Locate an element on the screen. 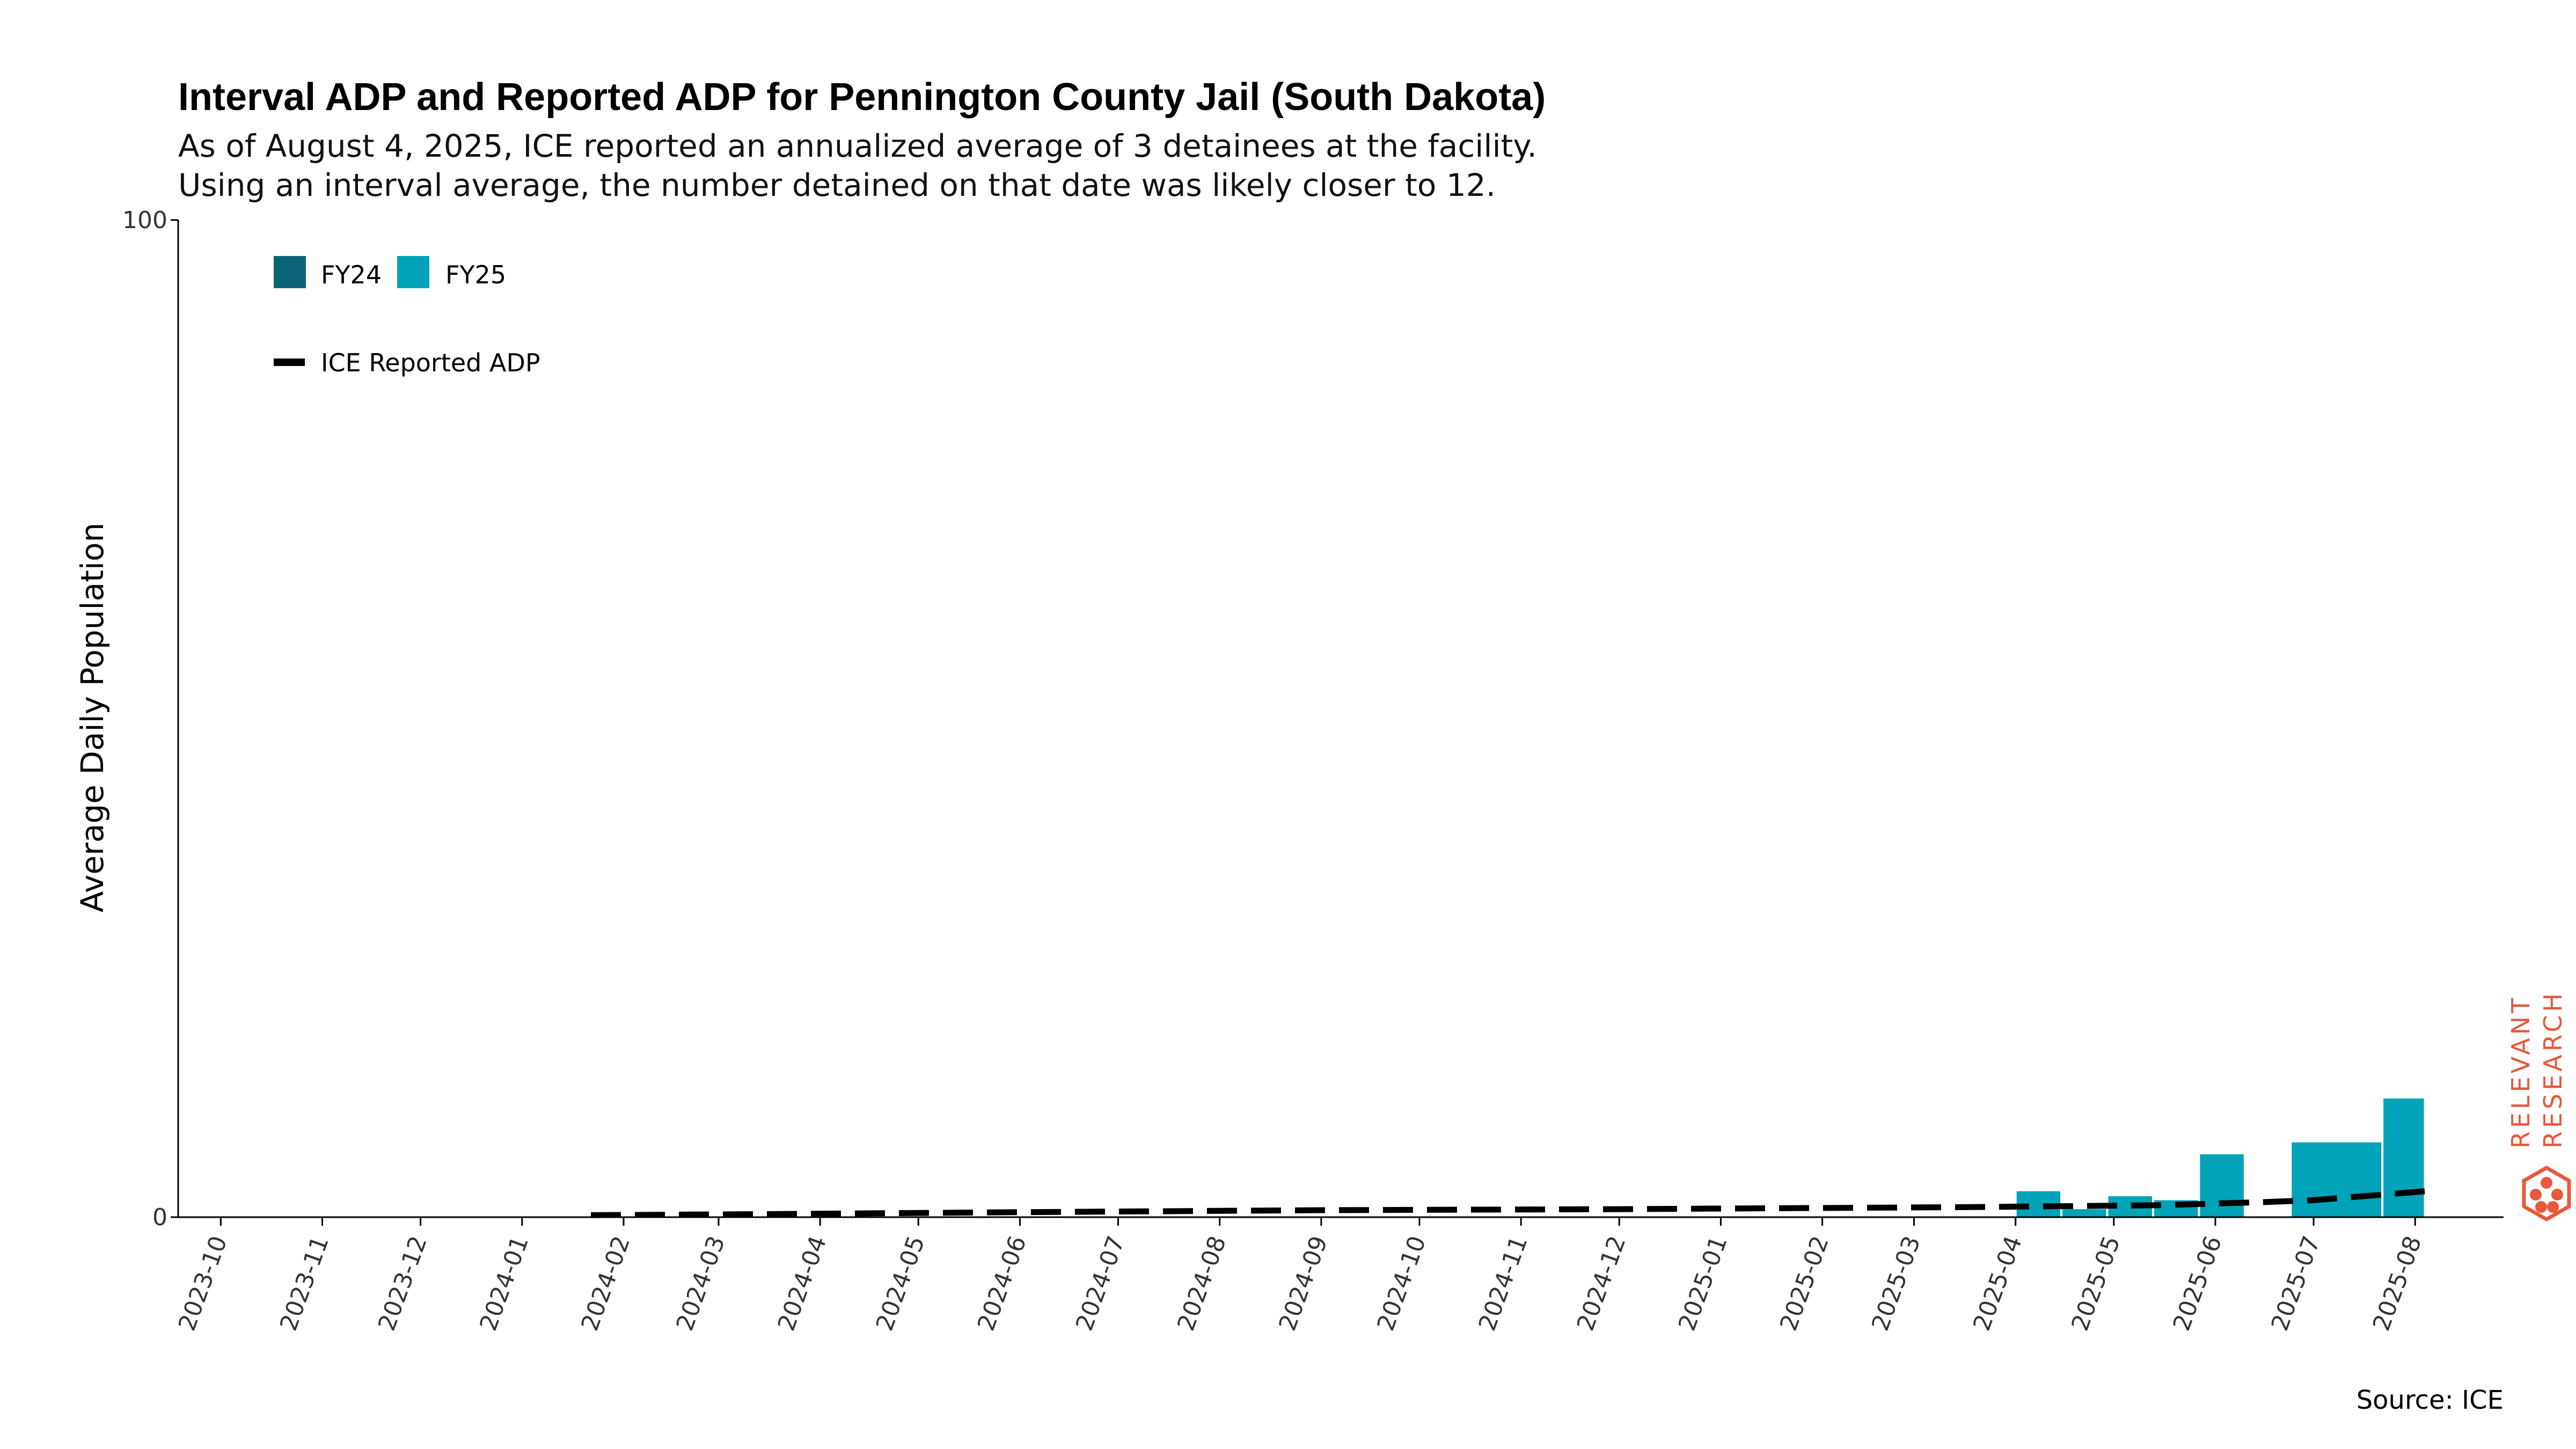 Image resolution: width=2576 pixels, height=1449 pixels. x-tick-label: 2024-04 is located at coordinates (802, 1283).